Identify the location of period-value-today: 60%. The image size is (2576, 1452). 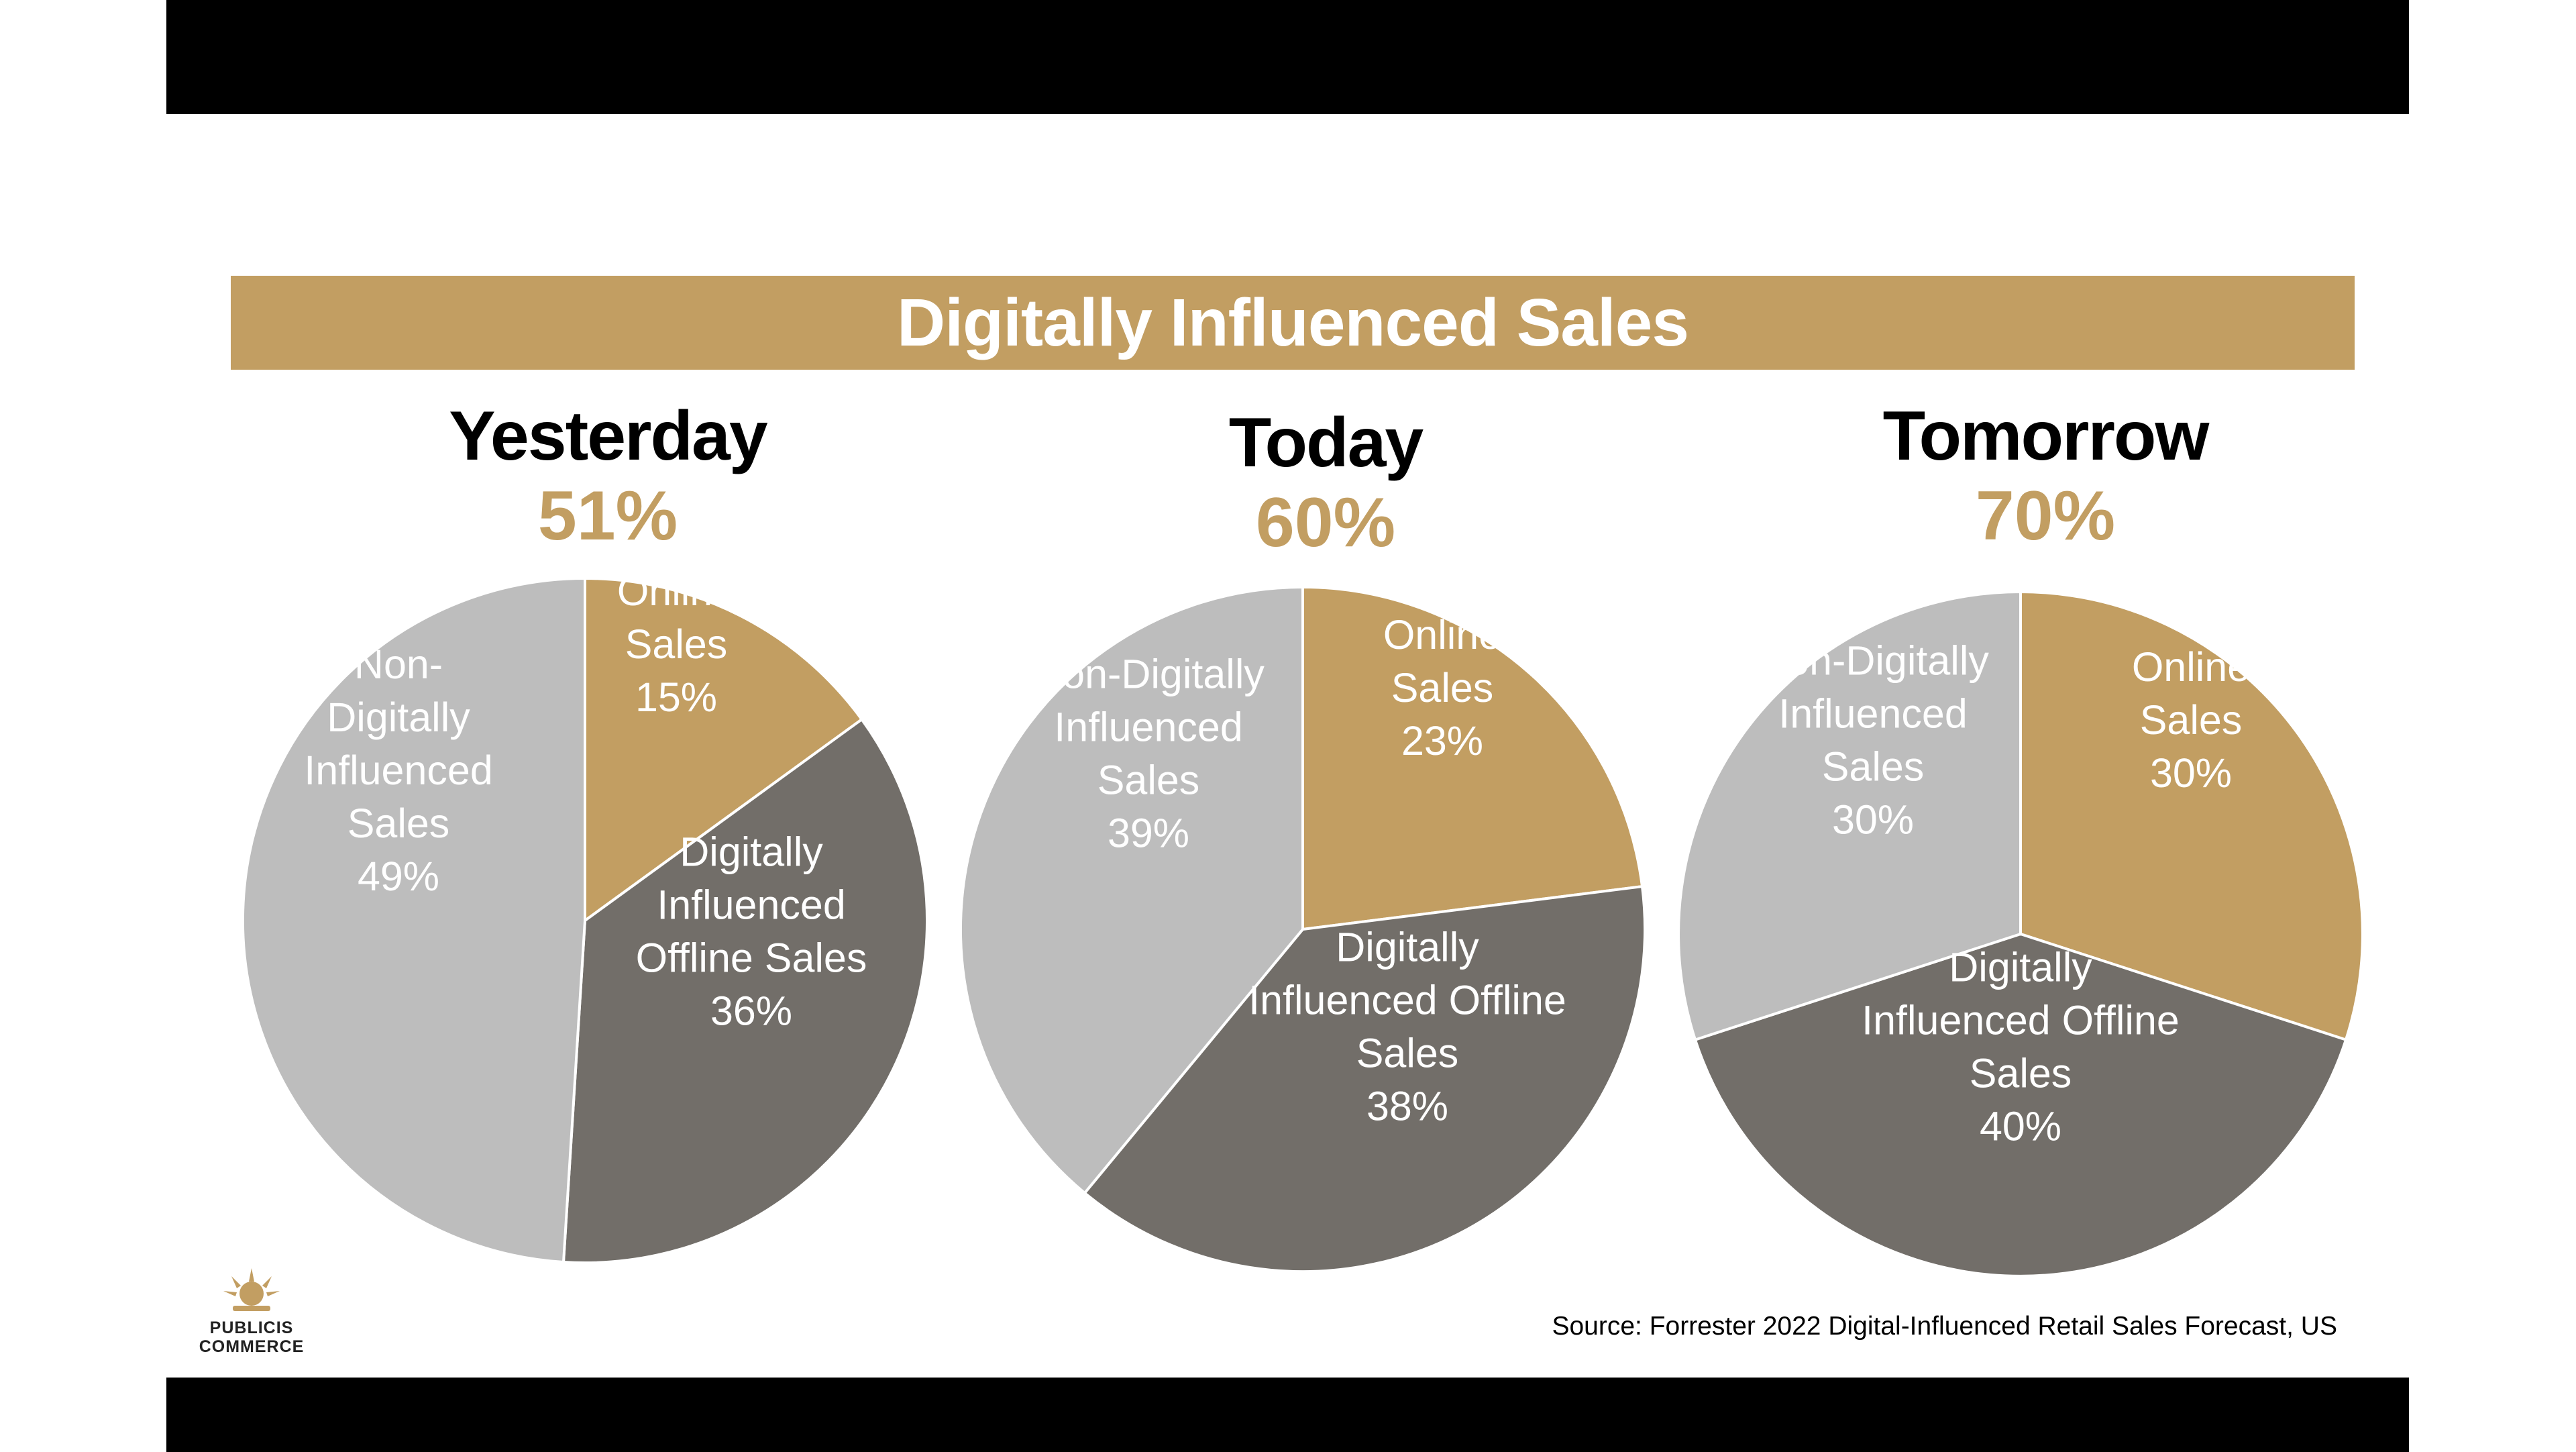
(1325, 523).